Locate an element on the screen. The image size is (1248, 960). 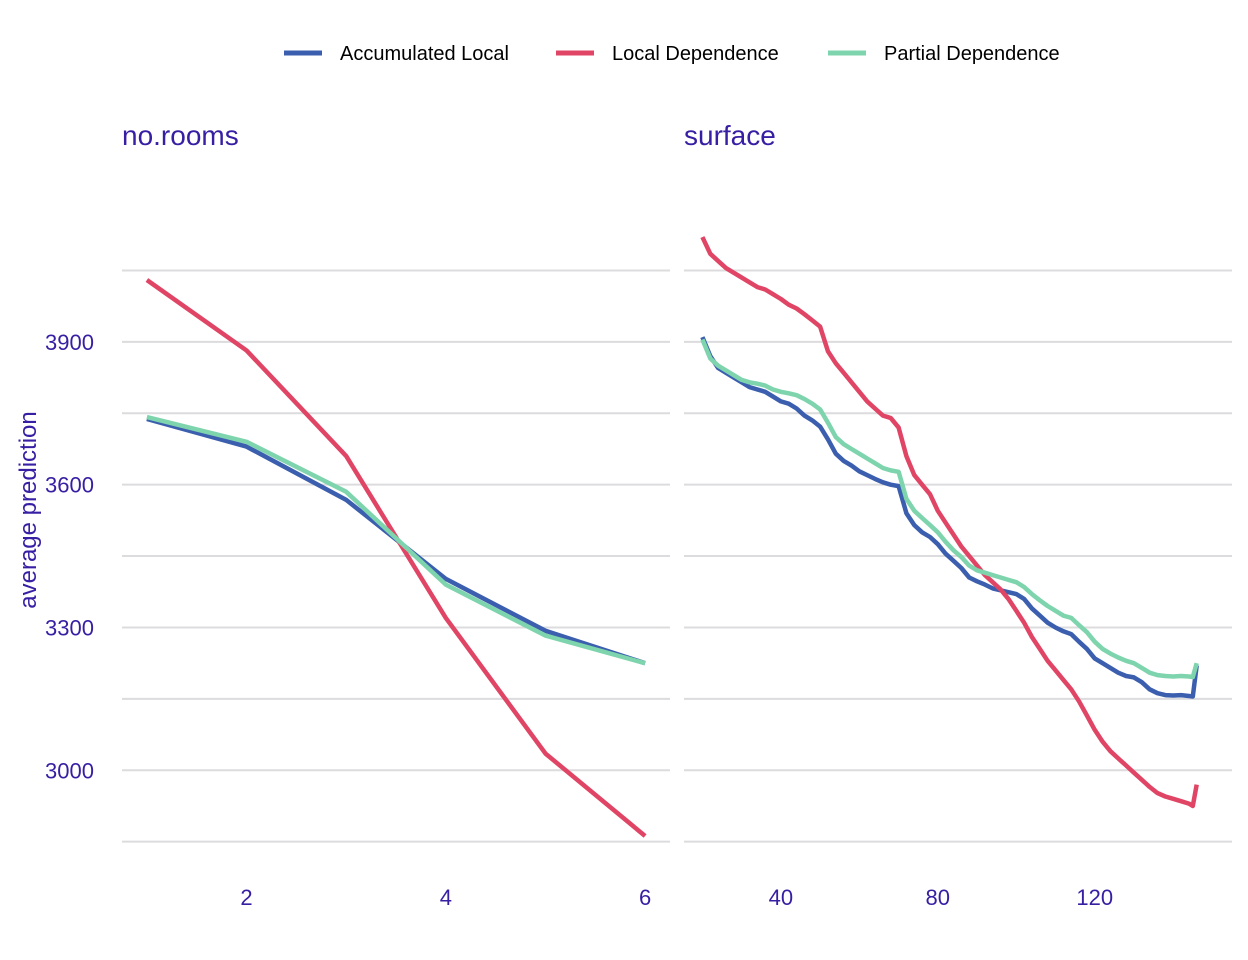
y-tick-label: 3900 is located at coordinates (69, 342).